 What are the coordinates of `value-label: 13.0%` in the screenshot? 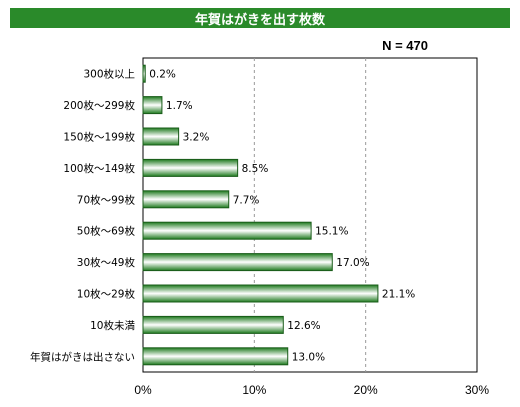 It's located at (308, 357).